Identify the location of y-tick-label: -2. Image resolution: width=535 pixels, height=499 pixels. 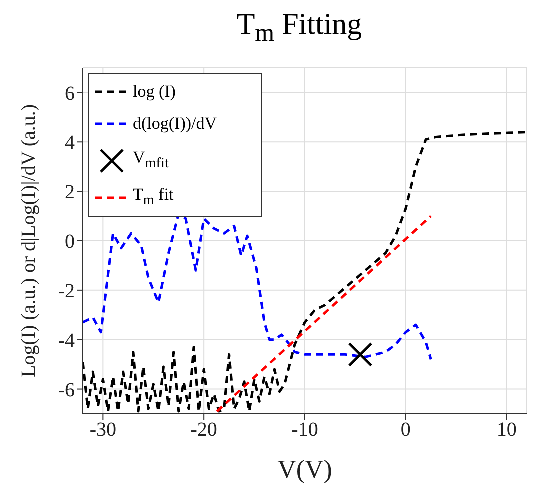
(66, 291).